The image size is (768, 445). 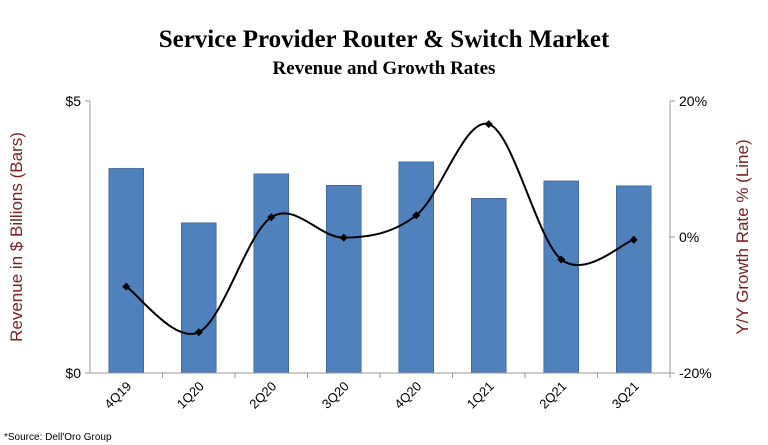 What do you see at coordinates (552, 395) in the screenshot?
I see `x-tick-label: 2Q21` at bounding box center [552, 395].